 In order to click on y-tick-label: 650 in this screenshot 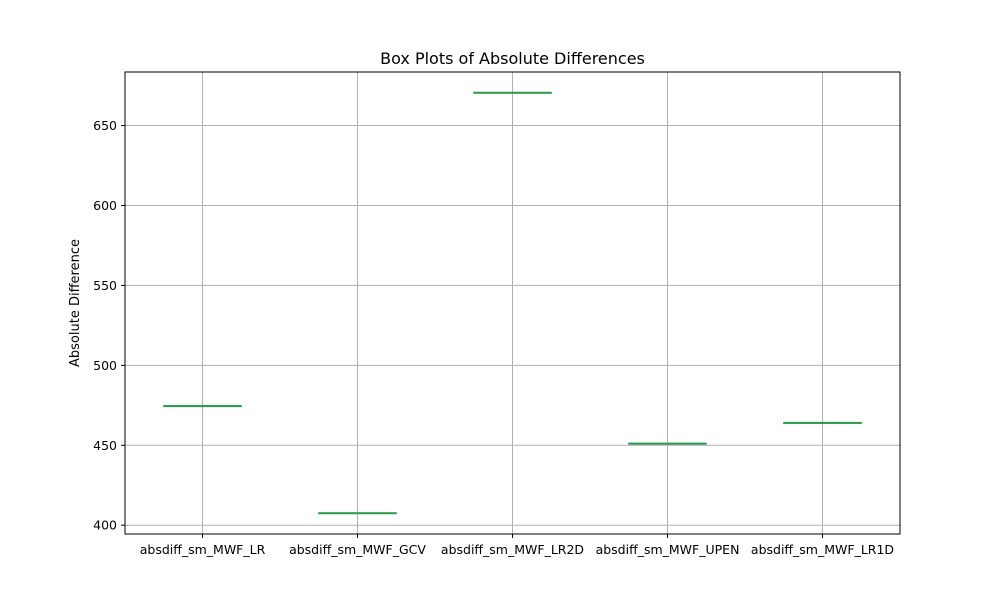, I will do `click(105, 125)`.